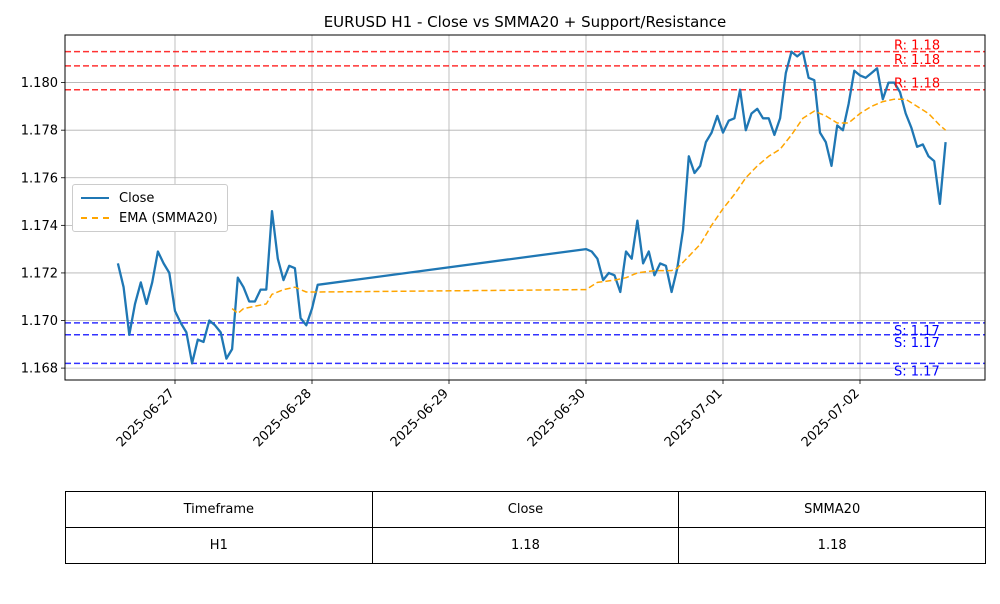  What do you see at coordinates (831, 418) in the screenshot?
I see `x-tick-label: 2025-07-02` at bounding box center [831, 418].